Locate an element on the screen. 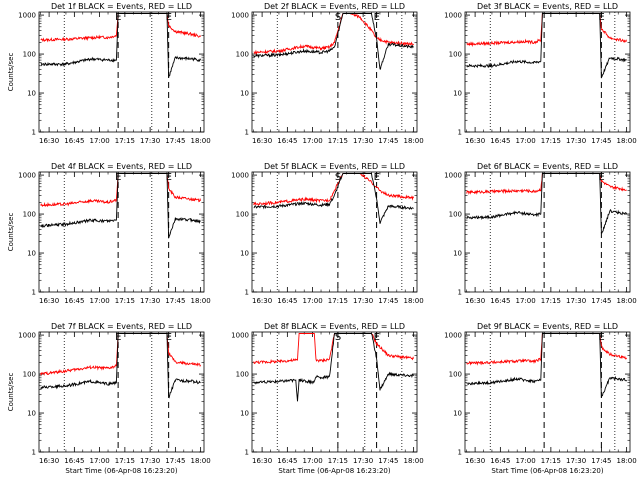 The height and width of the screenshot is (480, 640). x-axis-label: Start Time (06-Apr-08 16:23:20) is located at coordinates (547, 471).